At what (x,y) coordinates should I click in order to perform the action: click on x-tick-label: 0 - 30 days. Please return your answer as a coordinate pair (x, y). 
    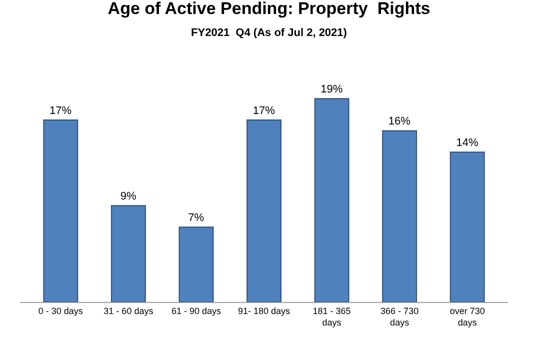
    Looking at the image, I should click on (61, 311).